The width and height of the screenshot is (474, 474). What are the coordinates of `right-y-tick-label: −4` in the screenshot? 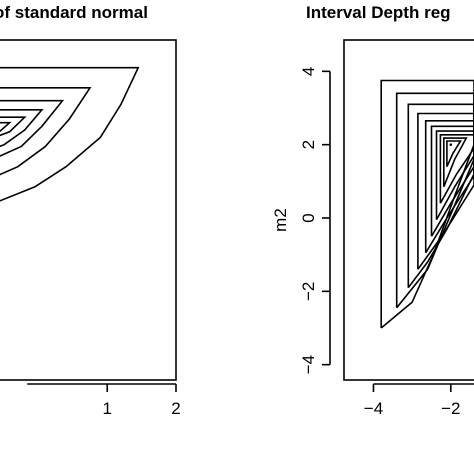 It's located at (308, 364).